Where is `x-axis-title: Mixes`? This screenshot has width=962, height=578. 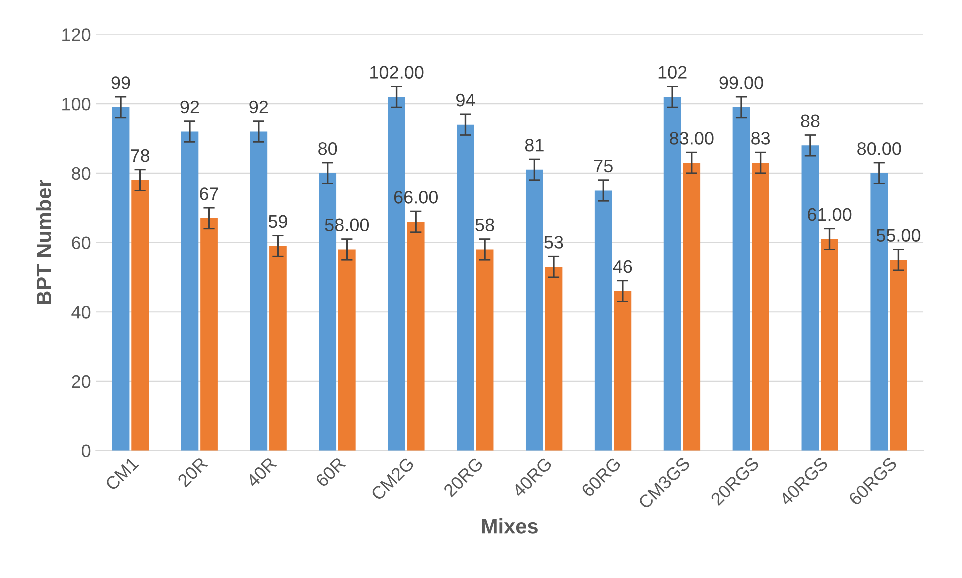
x-axis-title: Mixes is located at coordinates (510, 526).